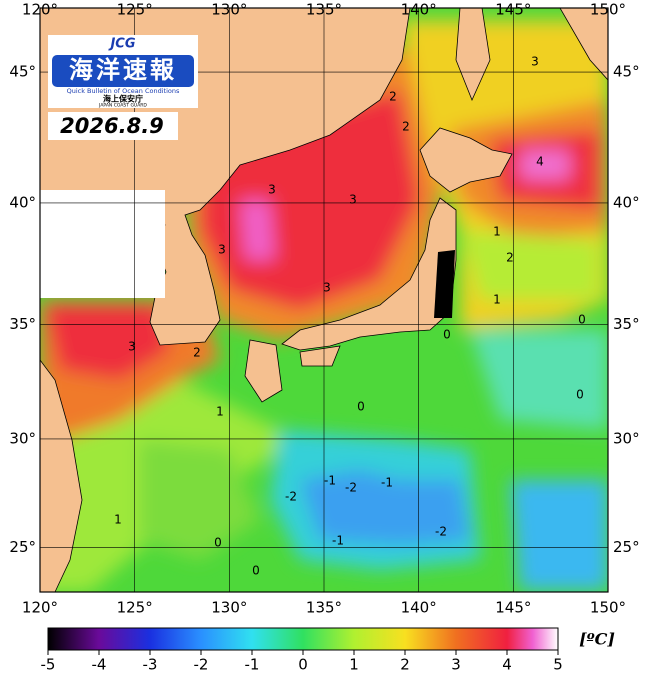  What do you see at coordinates (558, 665) in the screenshot?
I see `colorbar-tick-label: 5` at bounding box center [558, 665].